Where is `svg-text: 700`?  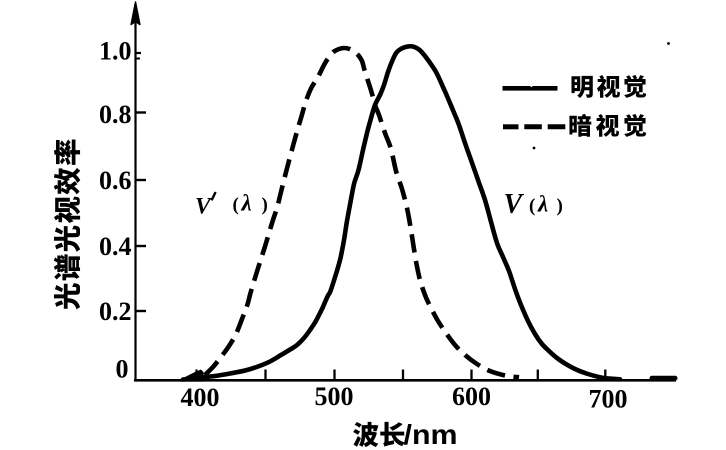 svg-text: 700 is located at coordinates (608, 399).